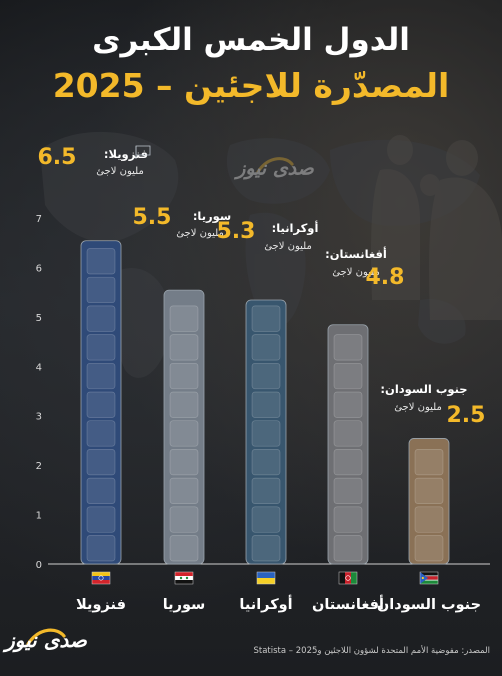 This screenshot has height=676, width=502. Describe the element at coordinates (212, 216) in the screenshot. I see `country-annotation: سوريا:` at that location.